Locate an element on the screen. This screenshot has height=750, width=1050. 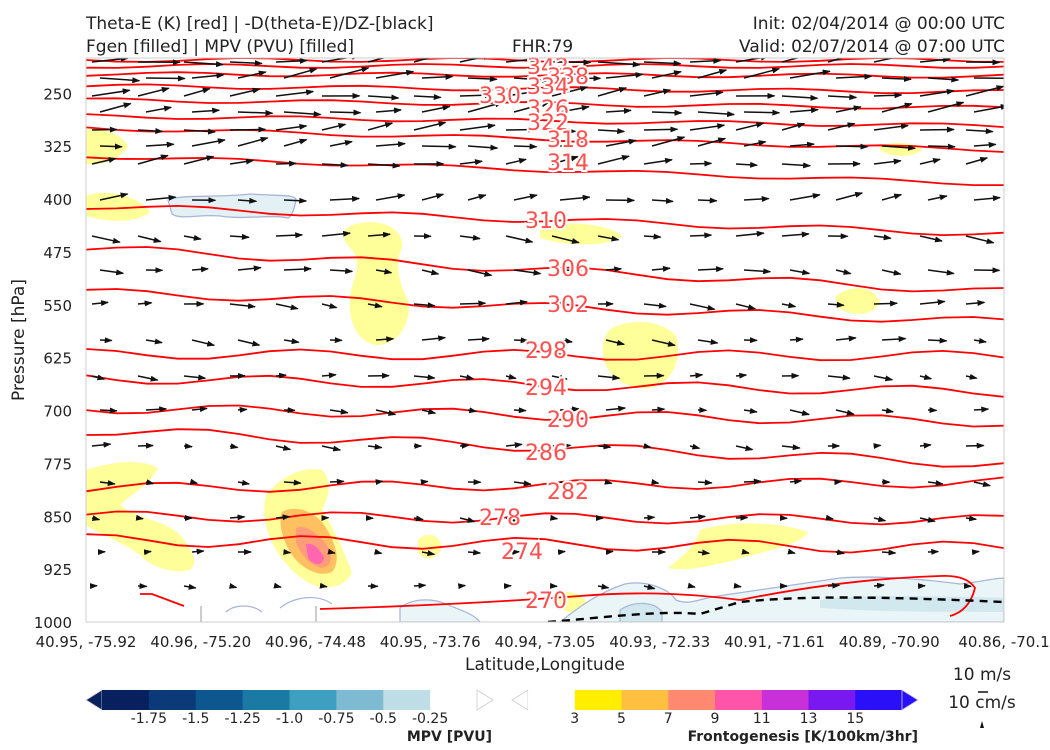
colorbar-tick-label: 11 is located at coordinates (762, 719).